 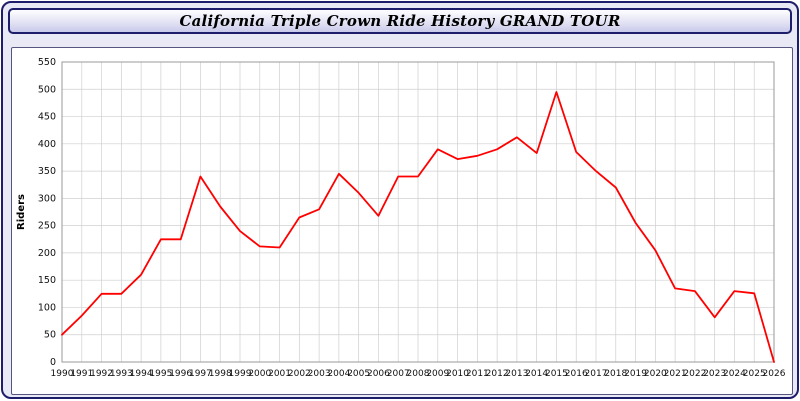 What do you see at coordinates (47, 226) in the screenshot?
I see `svg-text: 250` at bounding box center [47, 226].